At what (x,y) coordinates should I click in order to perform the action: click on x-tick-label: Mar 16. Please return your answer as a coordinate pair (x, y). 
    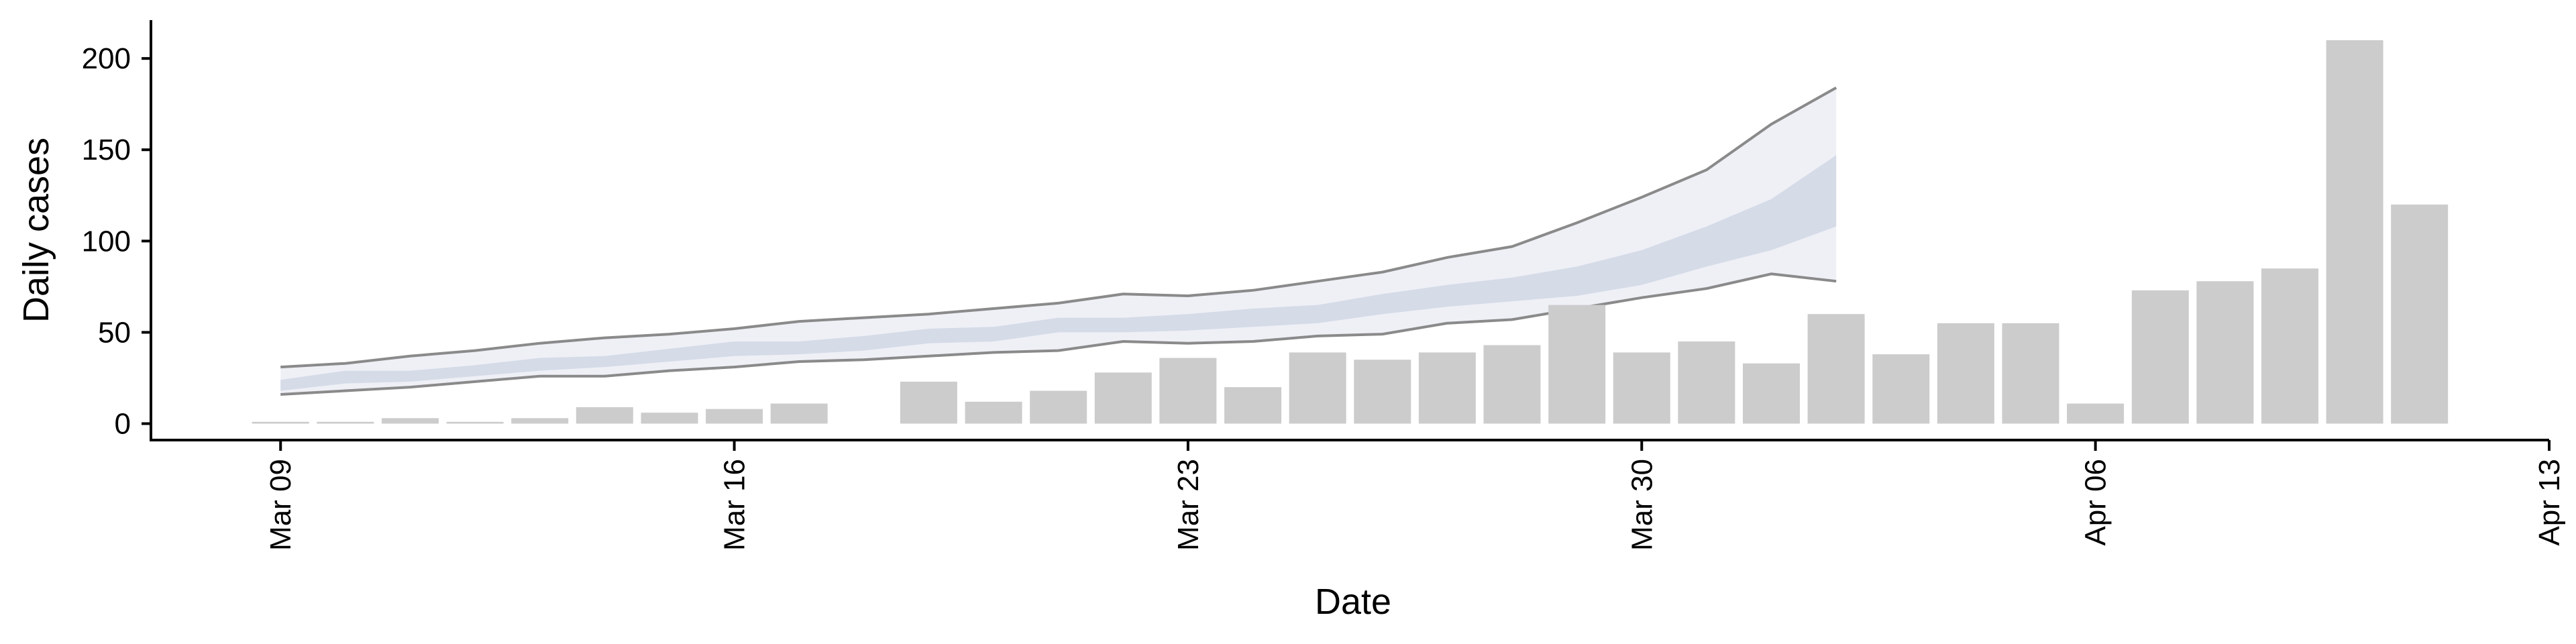
    Looking at the image, I should click on (734, 505).